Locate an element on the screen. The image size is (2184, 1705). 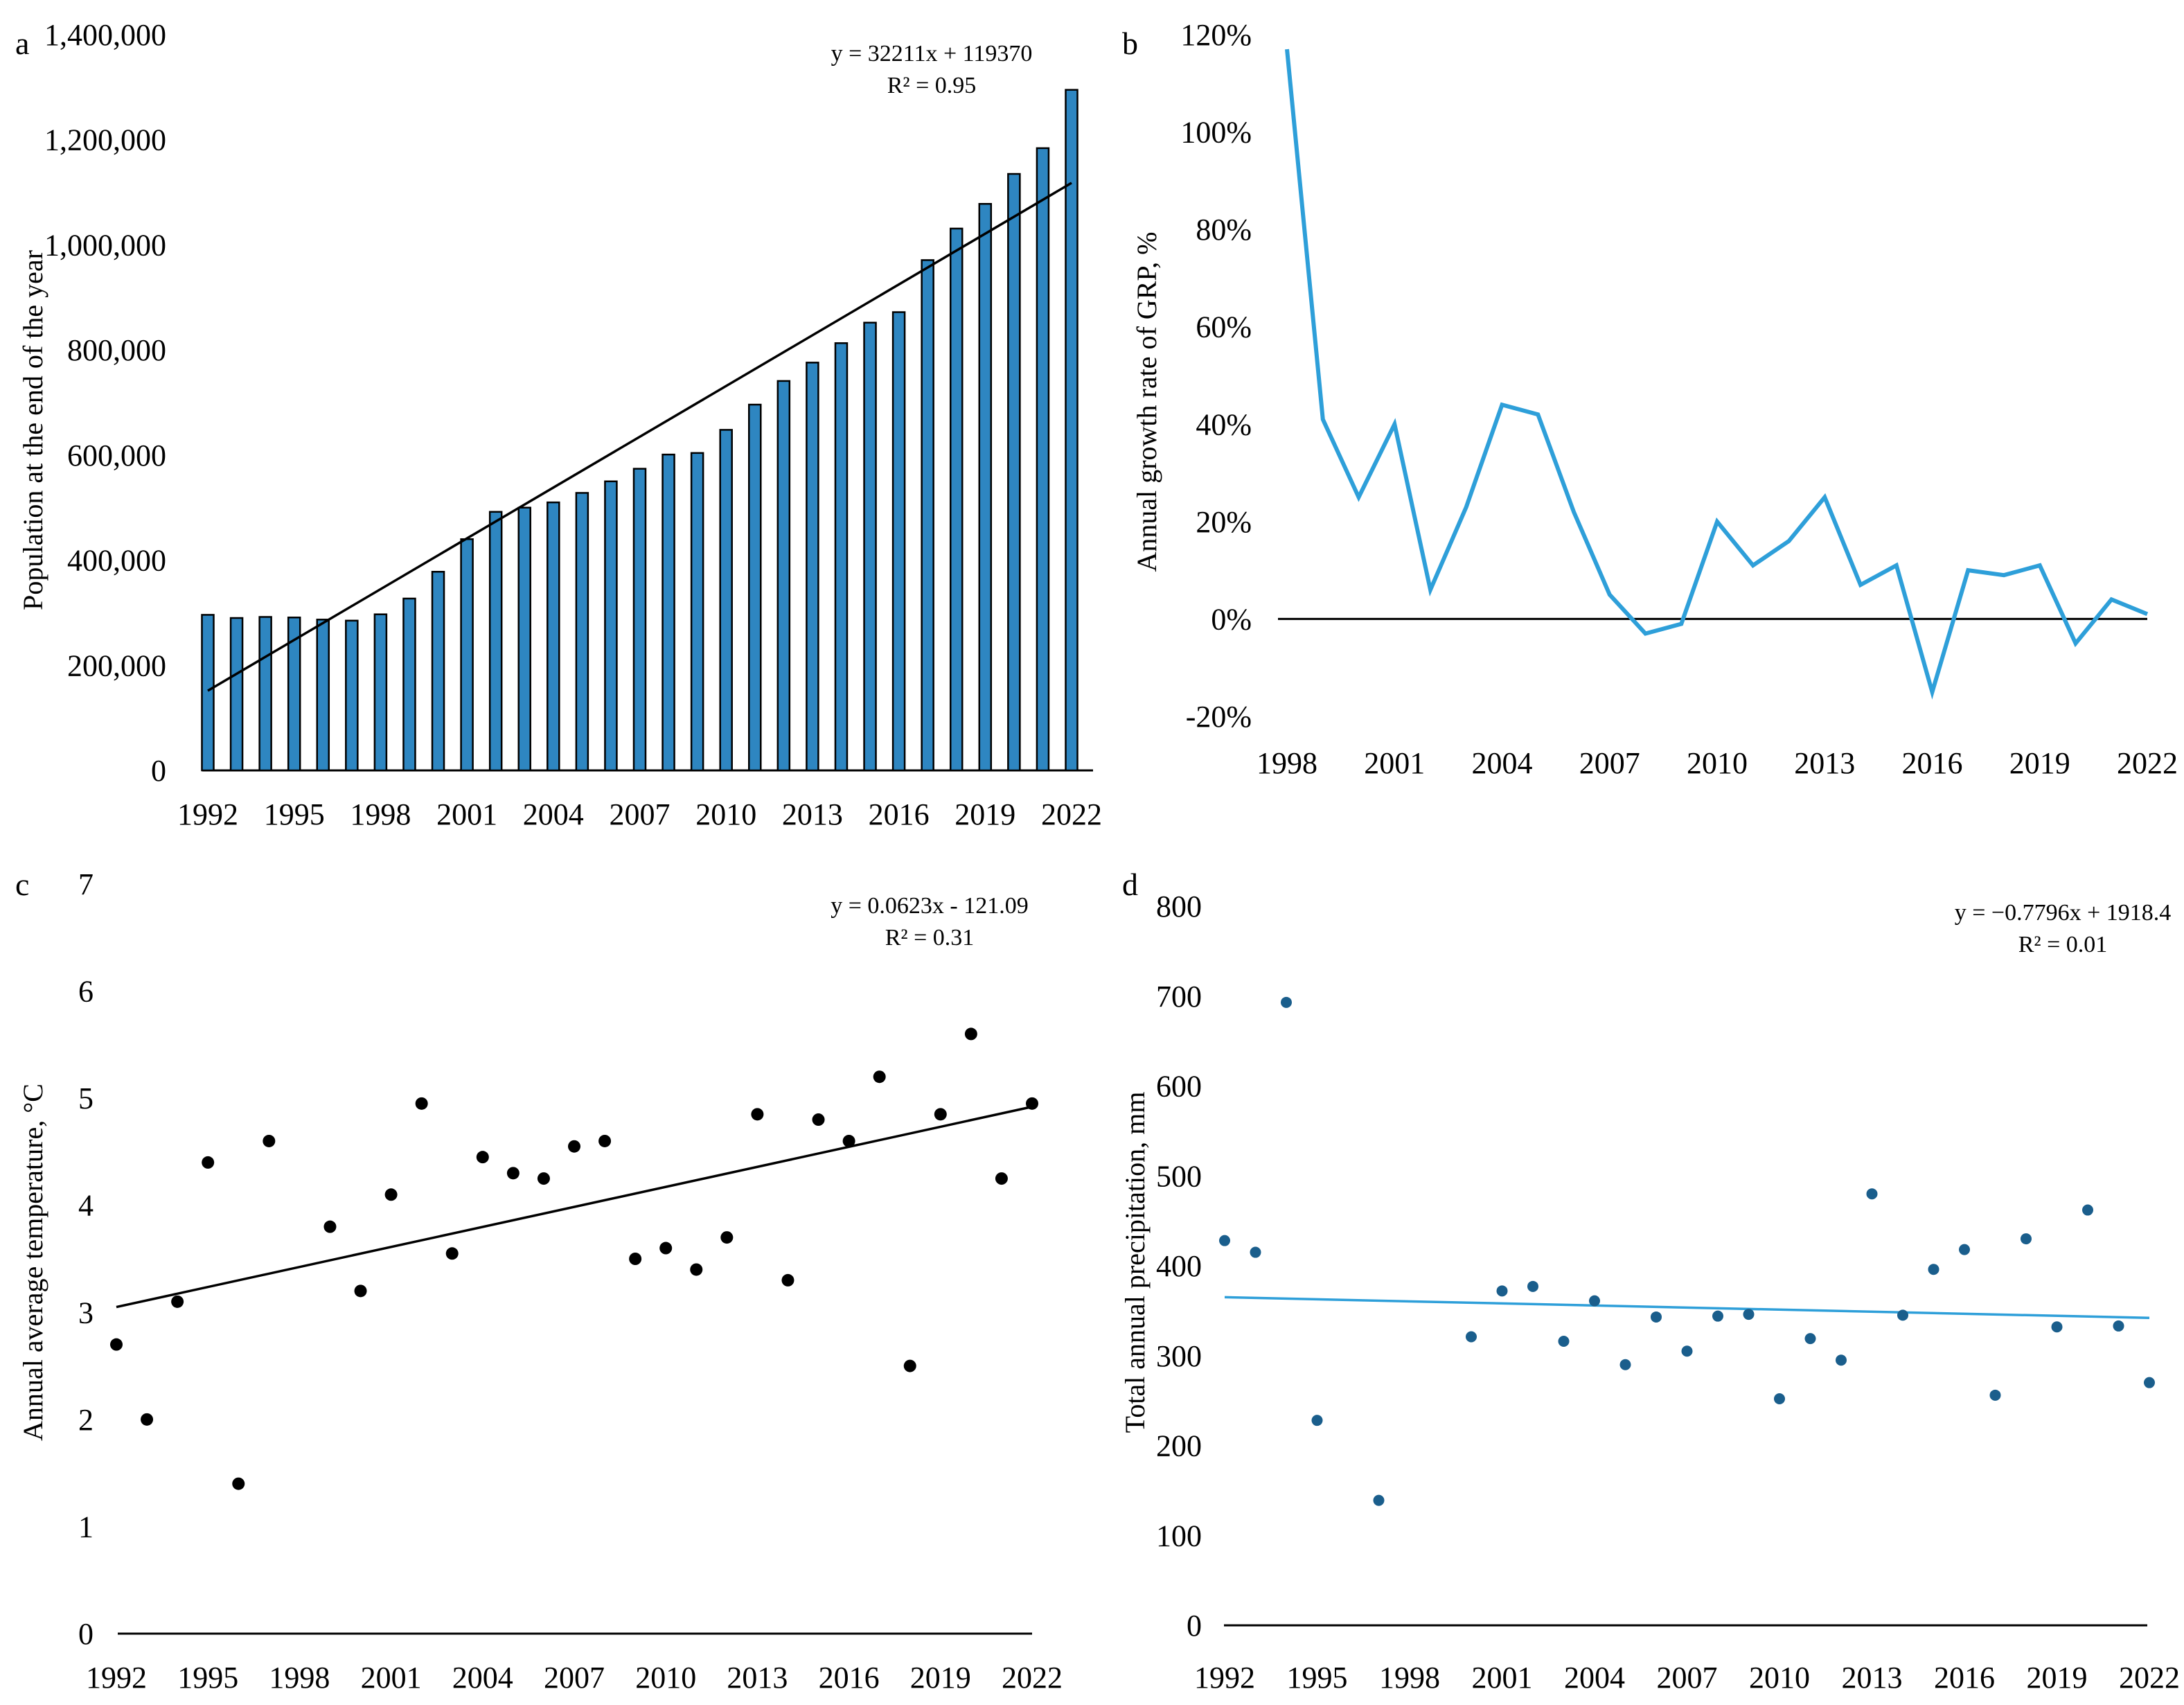
panel-d-x-tick-label: 2010 is located at coordinates (1779, 1678).